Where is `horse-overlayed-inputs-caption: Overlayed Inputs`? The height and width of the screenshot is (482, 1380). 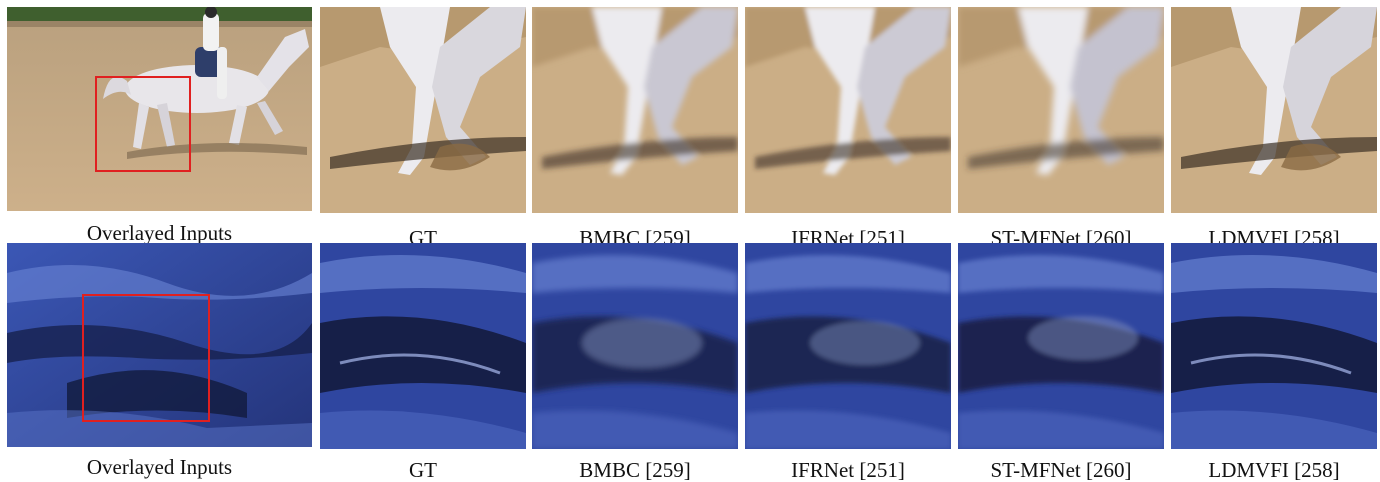 horse-overlayed-inputs-caption: Overlayed Inputs is located at coordinates (159, 233).